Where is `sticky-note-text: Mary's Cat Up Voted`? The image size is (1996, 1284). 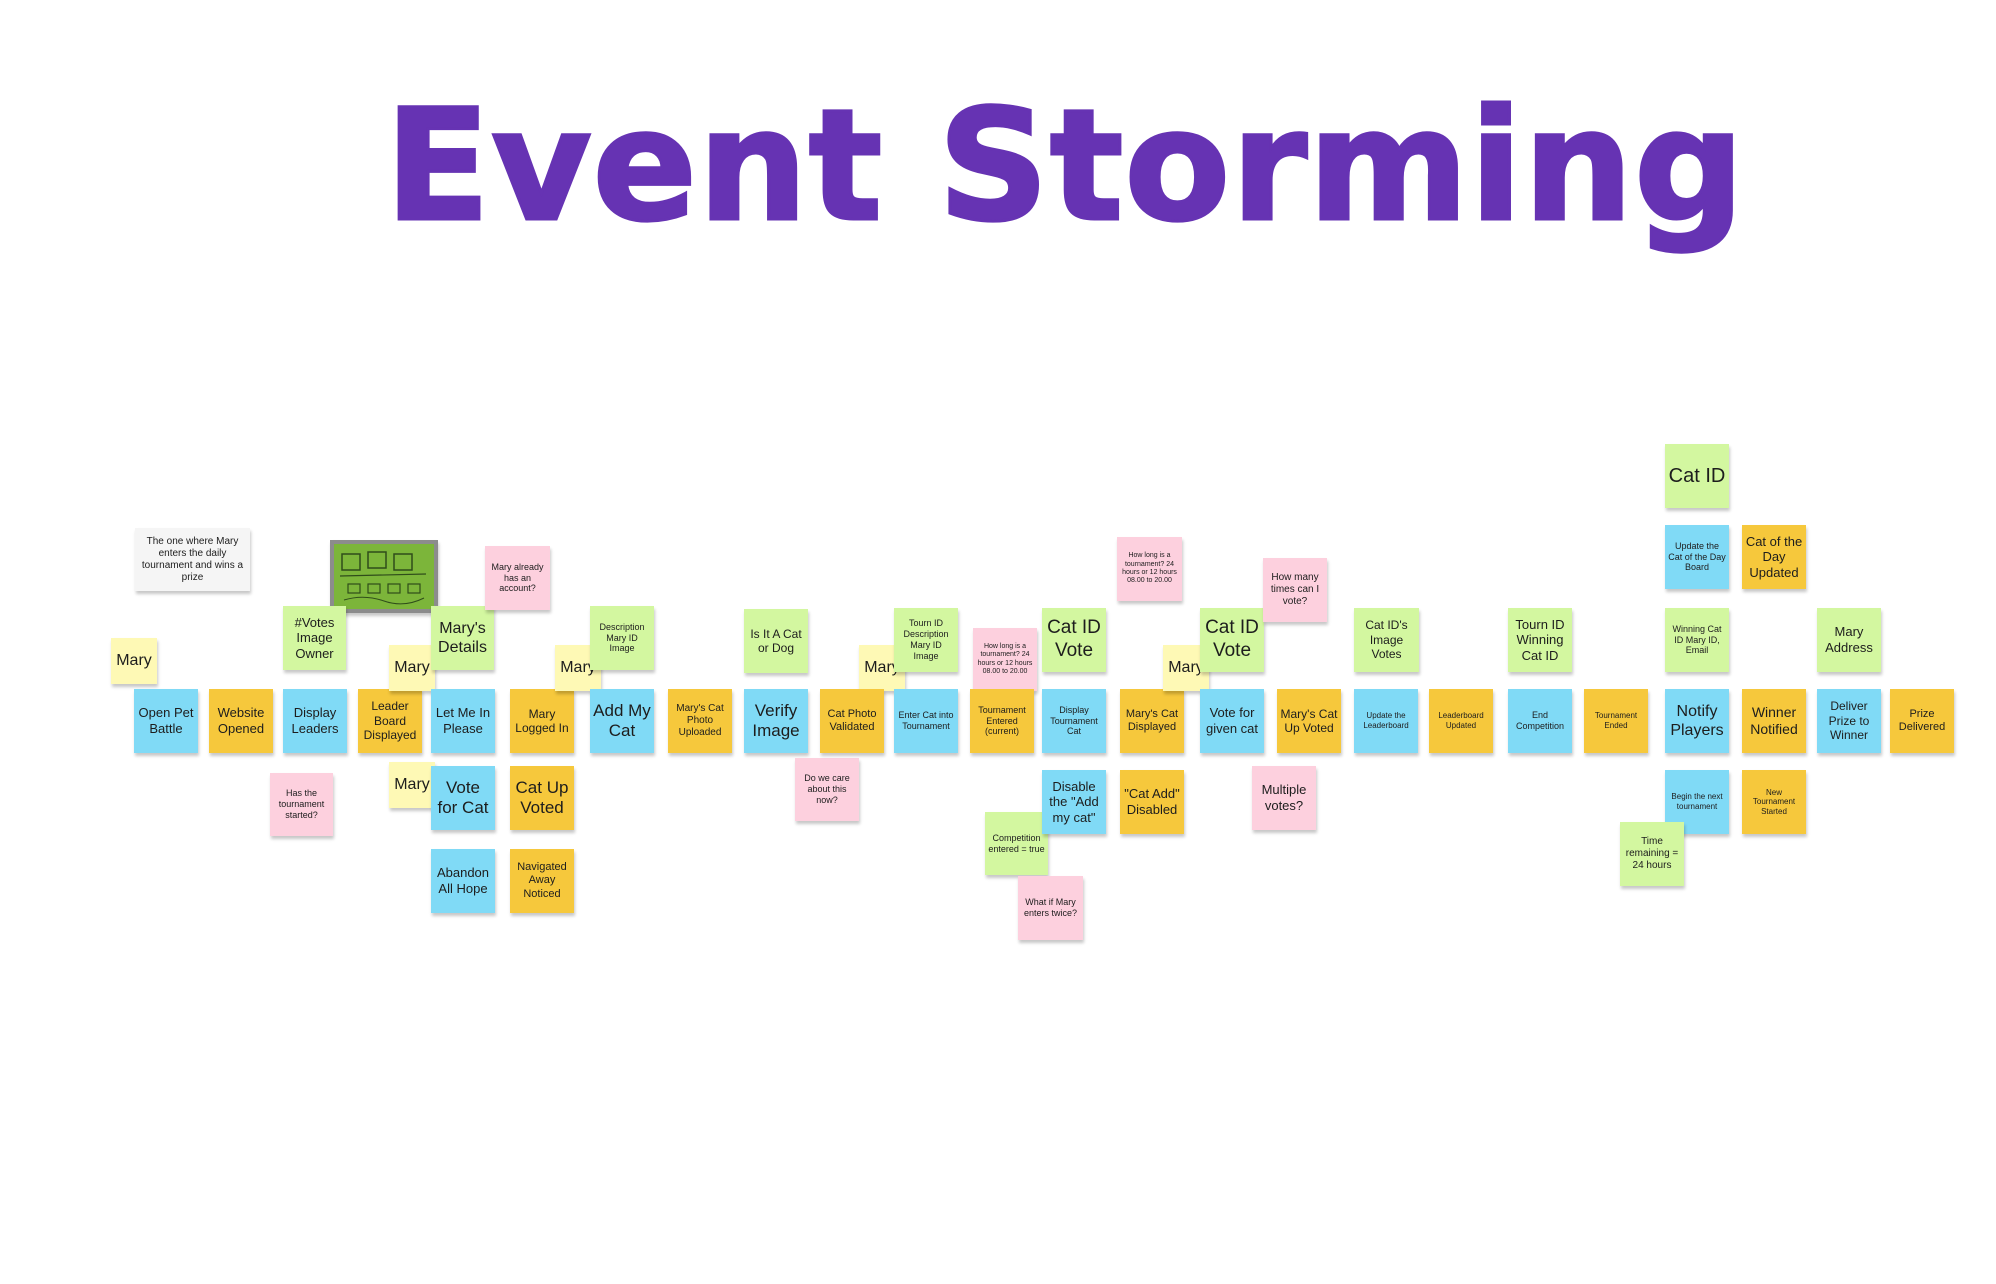
sticky-note-text: Mary's Cat Up Voted is located at coordinates (1309, 720).